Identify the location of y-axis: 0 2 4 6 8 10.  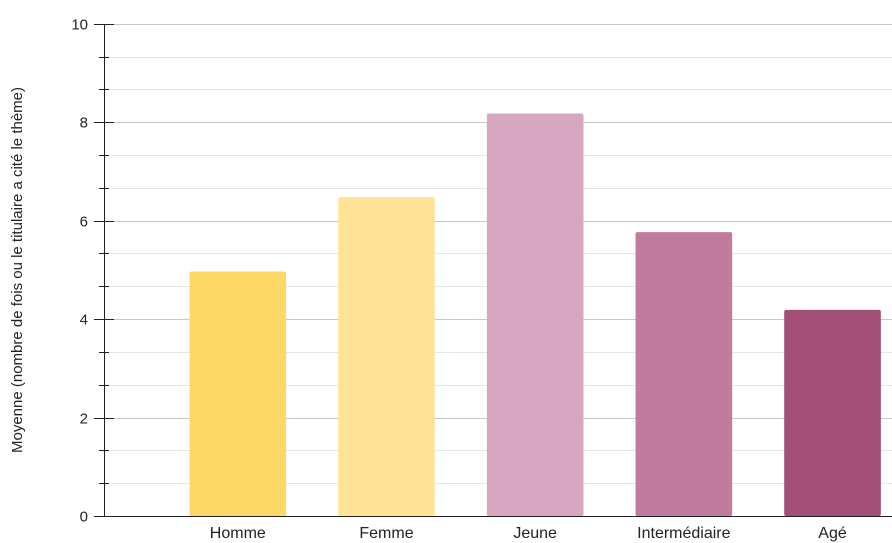
(92, 271).